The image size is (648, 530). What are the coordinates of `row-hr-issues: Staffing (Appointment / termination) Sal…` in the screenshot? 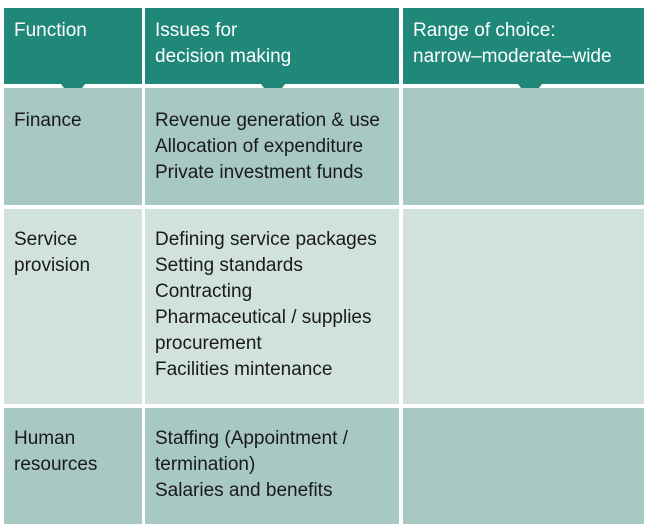 It's located at (272, 466).